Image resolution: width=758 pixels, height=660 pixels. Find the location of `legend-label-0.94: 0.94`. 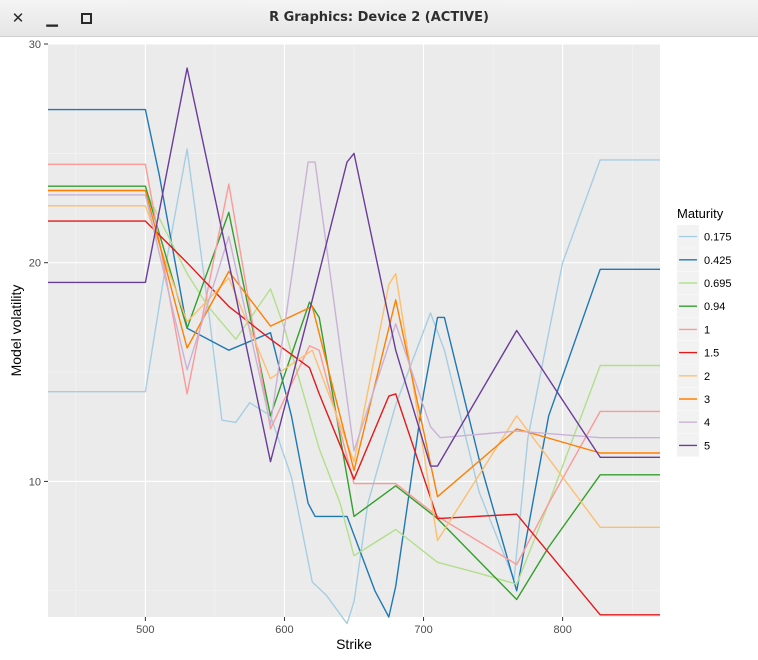

legend-label-0.94: 0.94 is located at coordinates (714, 307).